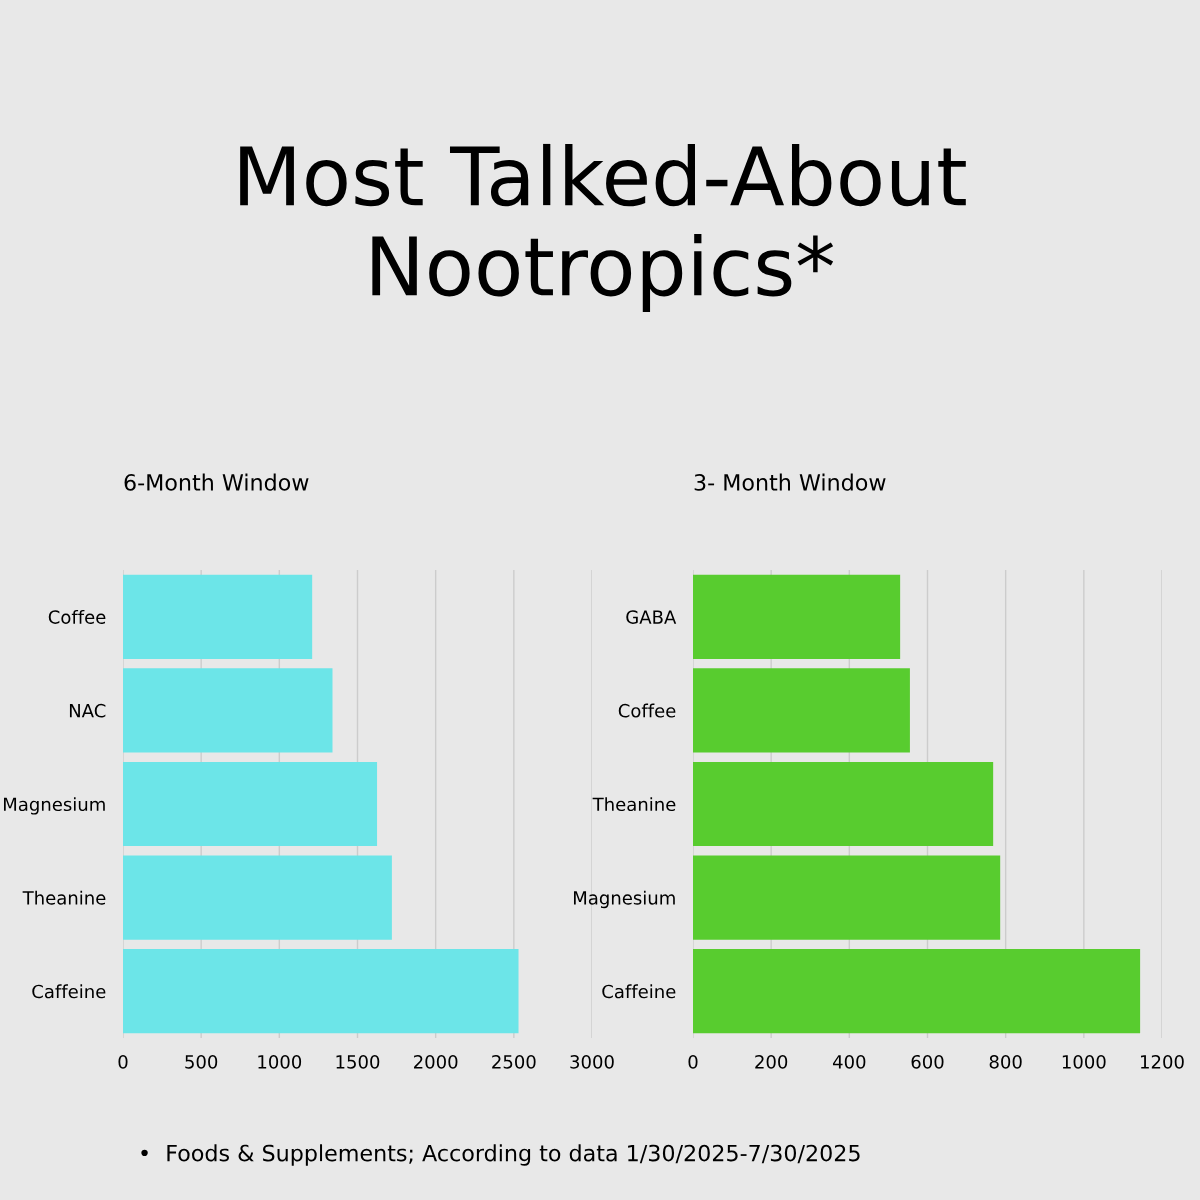 The image size is (1200, 1200). I want to click on x-tick-label: 3000, so click(592, 1061).